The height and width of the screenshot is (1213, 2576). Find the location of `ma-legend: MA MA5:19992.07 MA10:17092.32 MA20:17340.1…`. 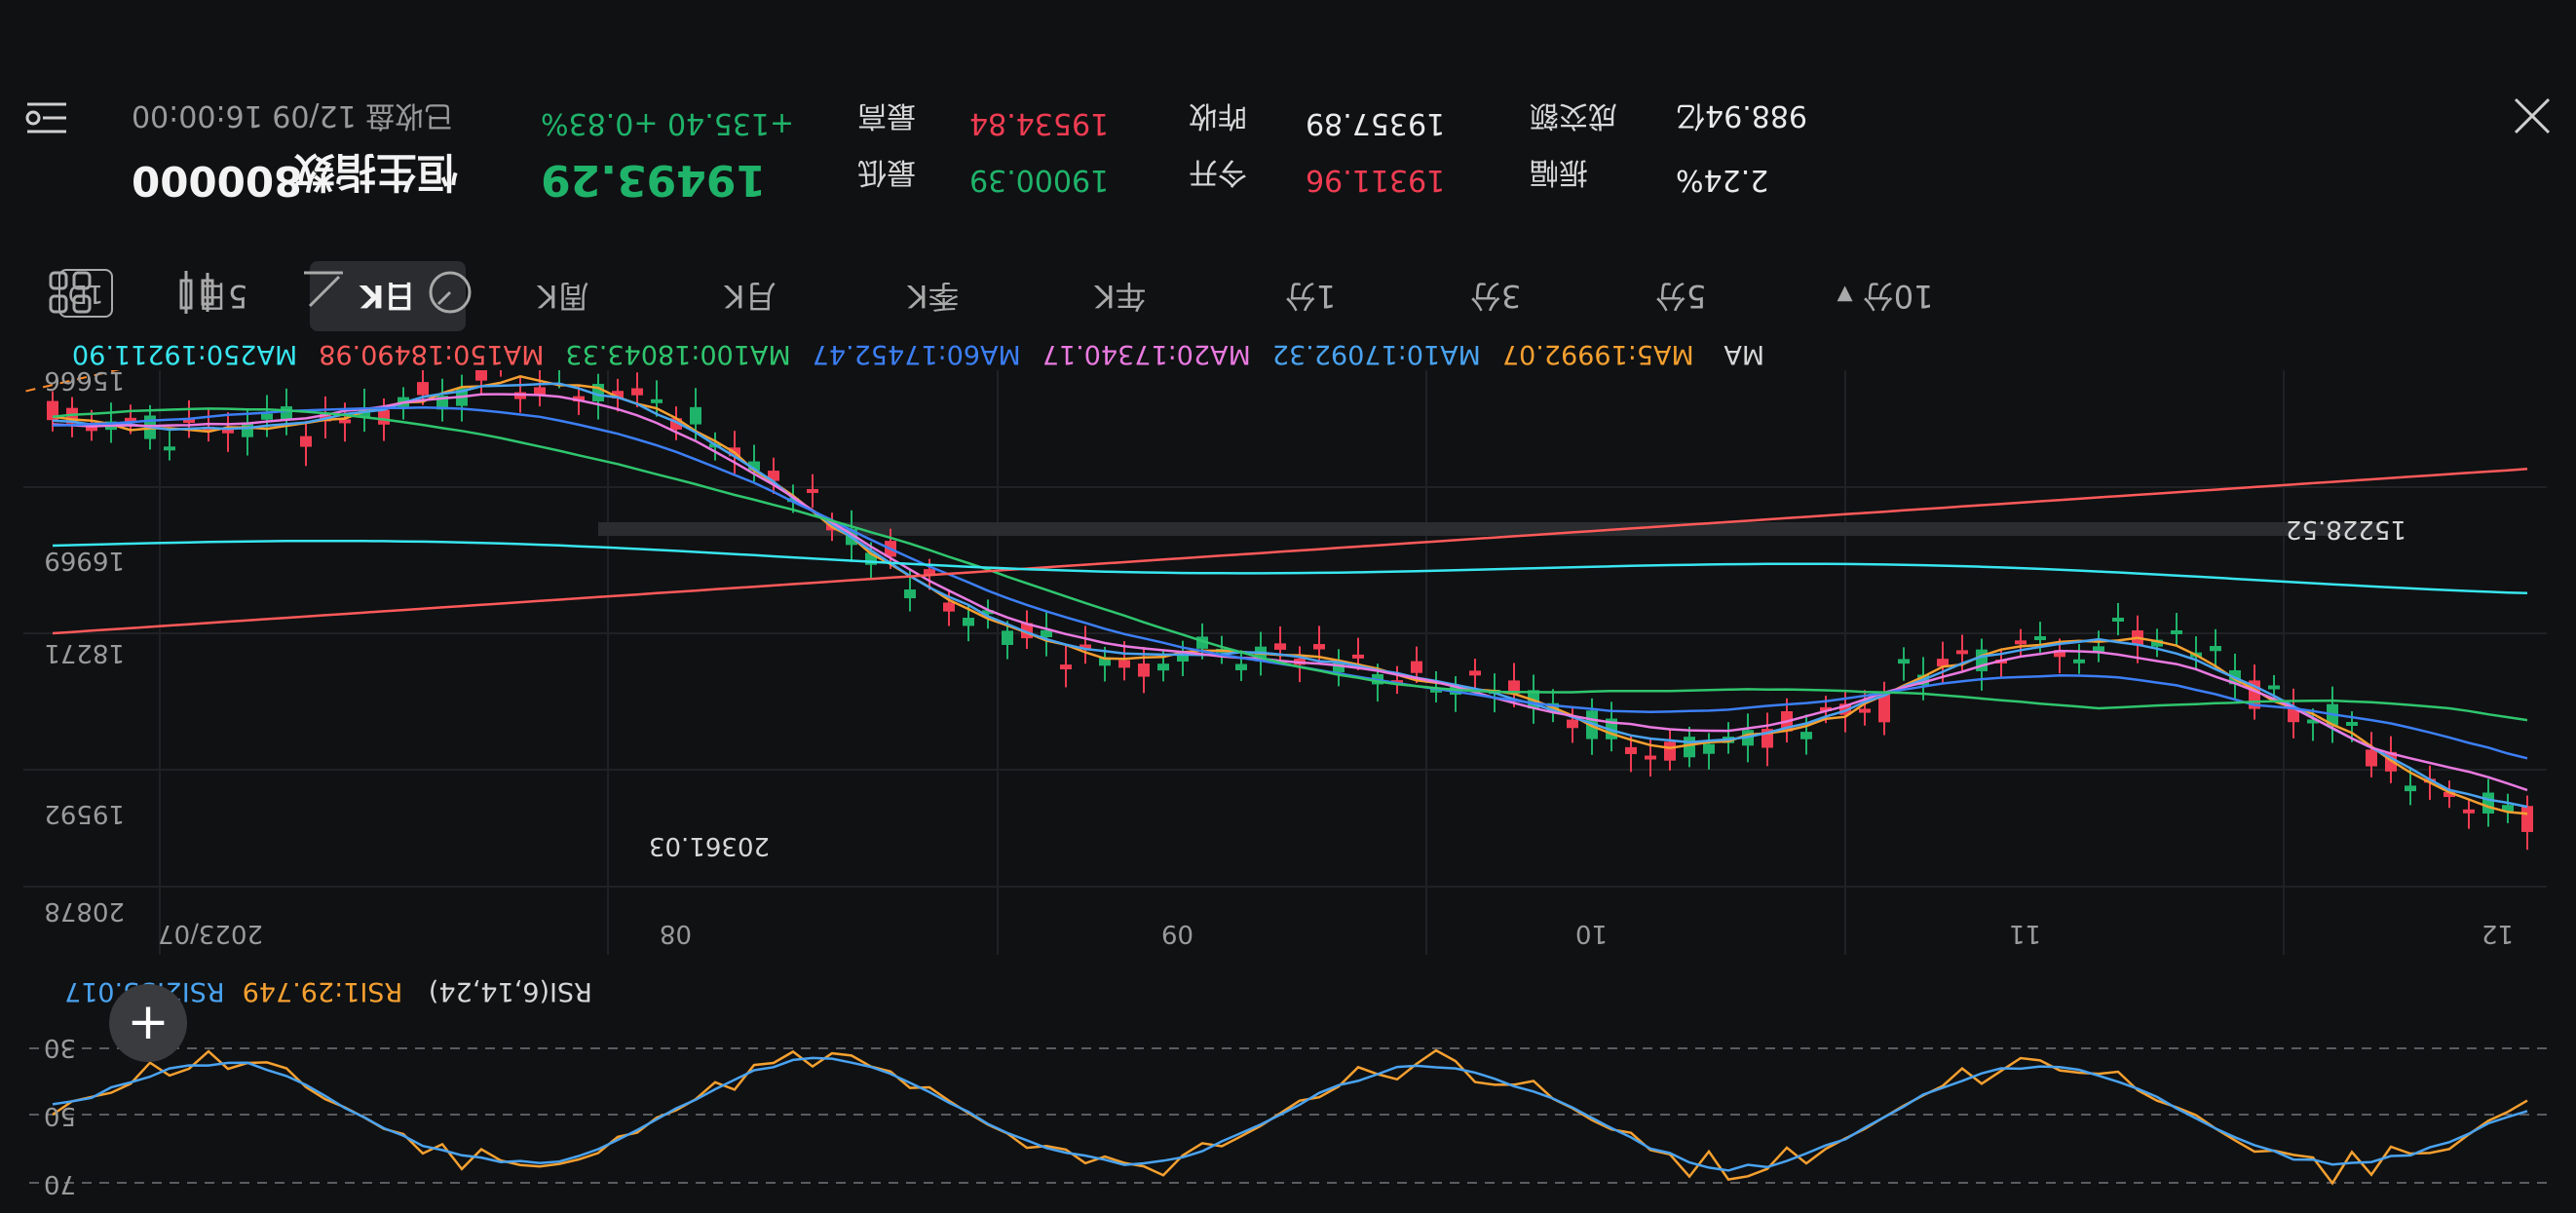

ma-legend: MA MA5:19992.07 MA10:17092.32 MA20:17340.1… is located at coordinates (896, 354).